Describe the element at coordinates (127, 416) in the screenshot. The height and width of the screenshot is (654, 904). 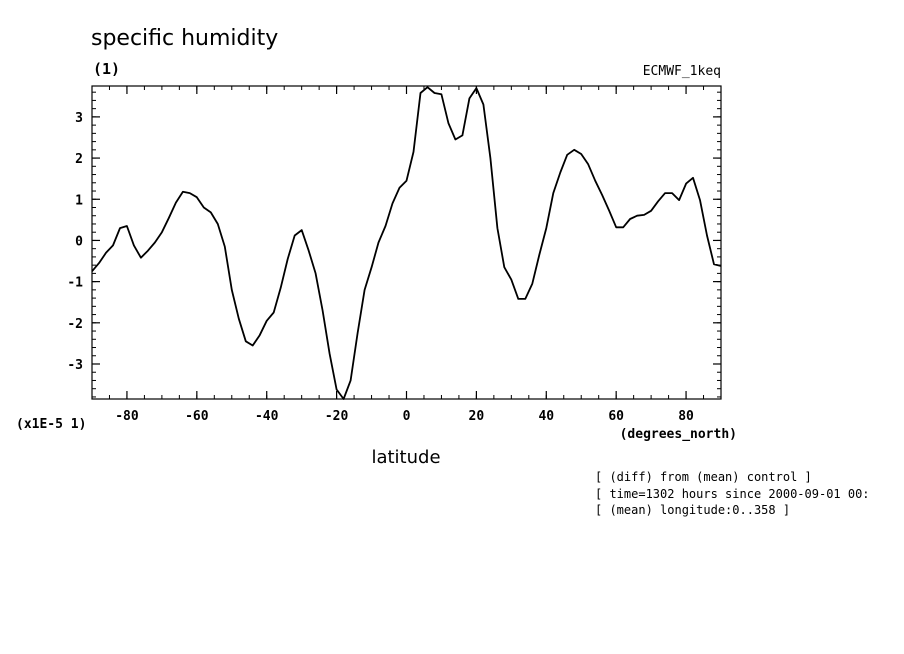
I see `x-tick-label: -80` at that location.